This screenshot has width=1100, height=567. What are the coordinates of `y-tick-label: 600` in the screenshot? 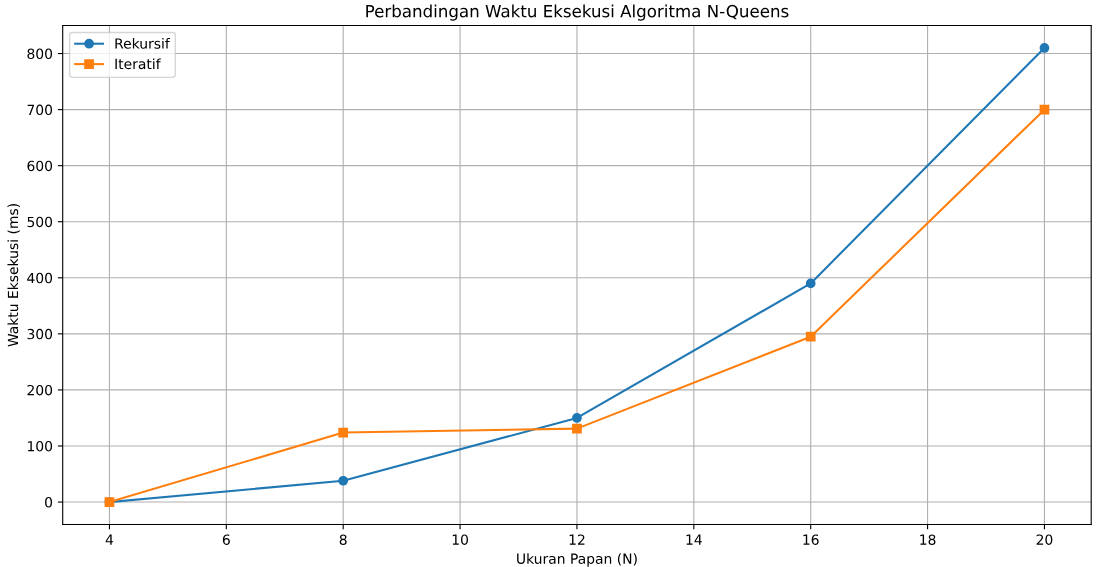 It's located at (40, 166).